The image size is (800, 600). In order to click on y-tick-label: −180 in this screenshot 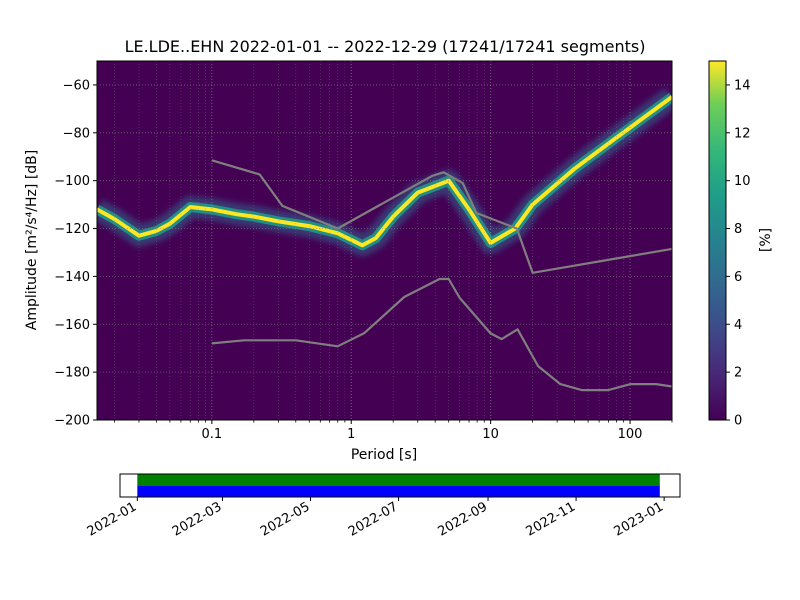, I will do `click(72, 373)`.